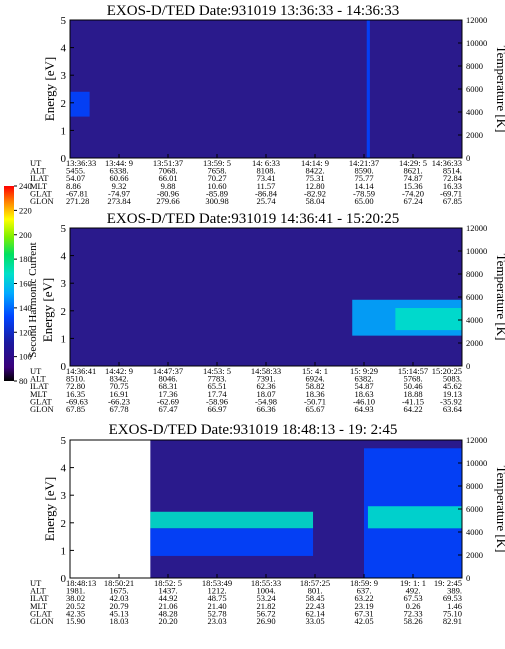 The image size is (505, 649). I want to click on orbit-cell: 11.57, so click(266, 186).